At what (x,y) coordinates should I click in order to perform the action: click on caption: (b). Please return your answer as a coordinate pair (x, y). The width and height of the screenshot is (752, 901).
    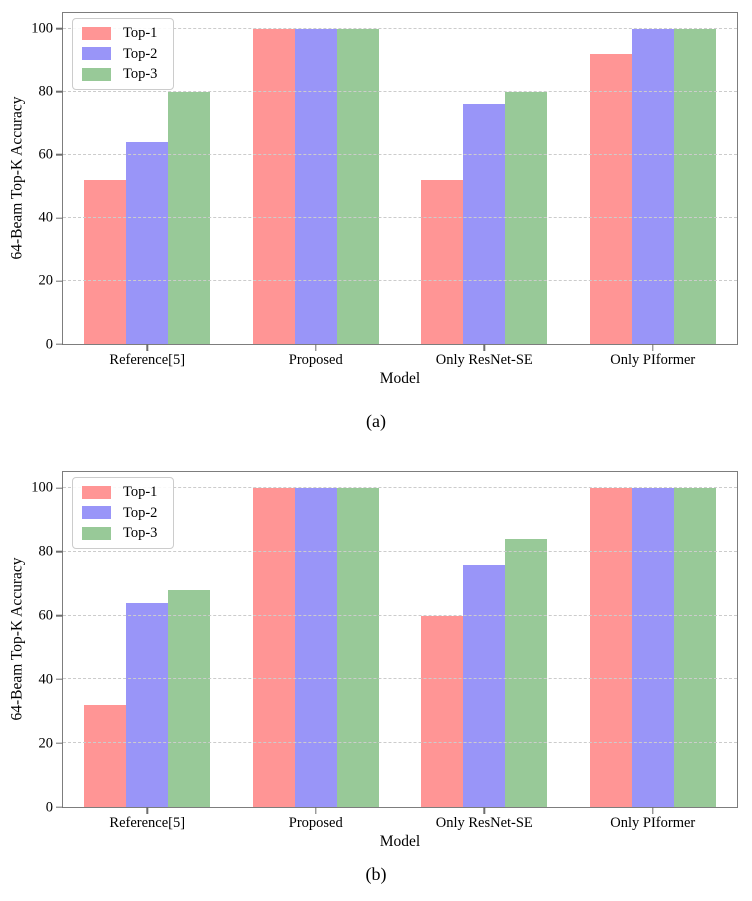
    Looking at the image, I should click on (376, 874).